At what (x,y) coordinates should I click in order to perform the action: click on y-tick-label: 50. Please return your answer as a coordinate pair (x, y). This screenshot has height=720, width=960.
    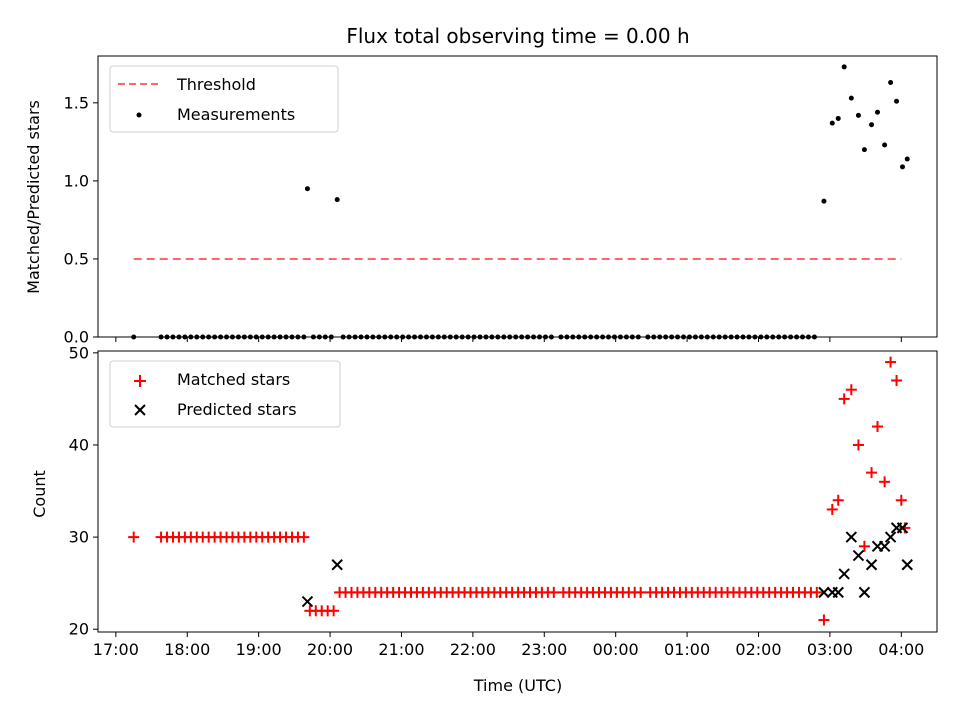
    Looking at the image, I should click on (79, 352).